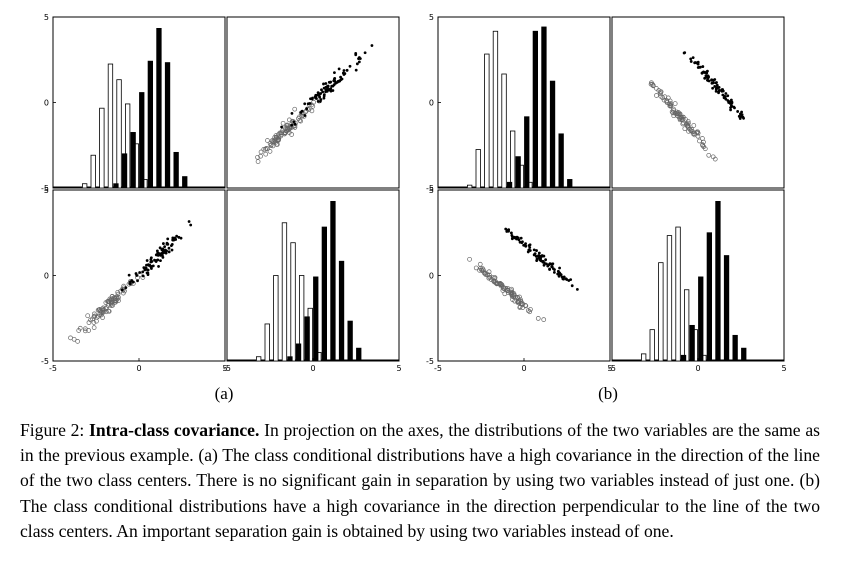 The height and width of the screenshot is (586, 842). What do you see at coordinates (128, 146) in the screenshot?
I see `histogram-bar-class1-x` at bounding box center [128, 146].